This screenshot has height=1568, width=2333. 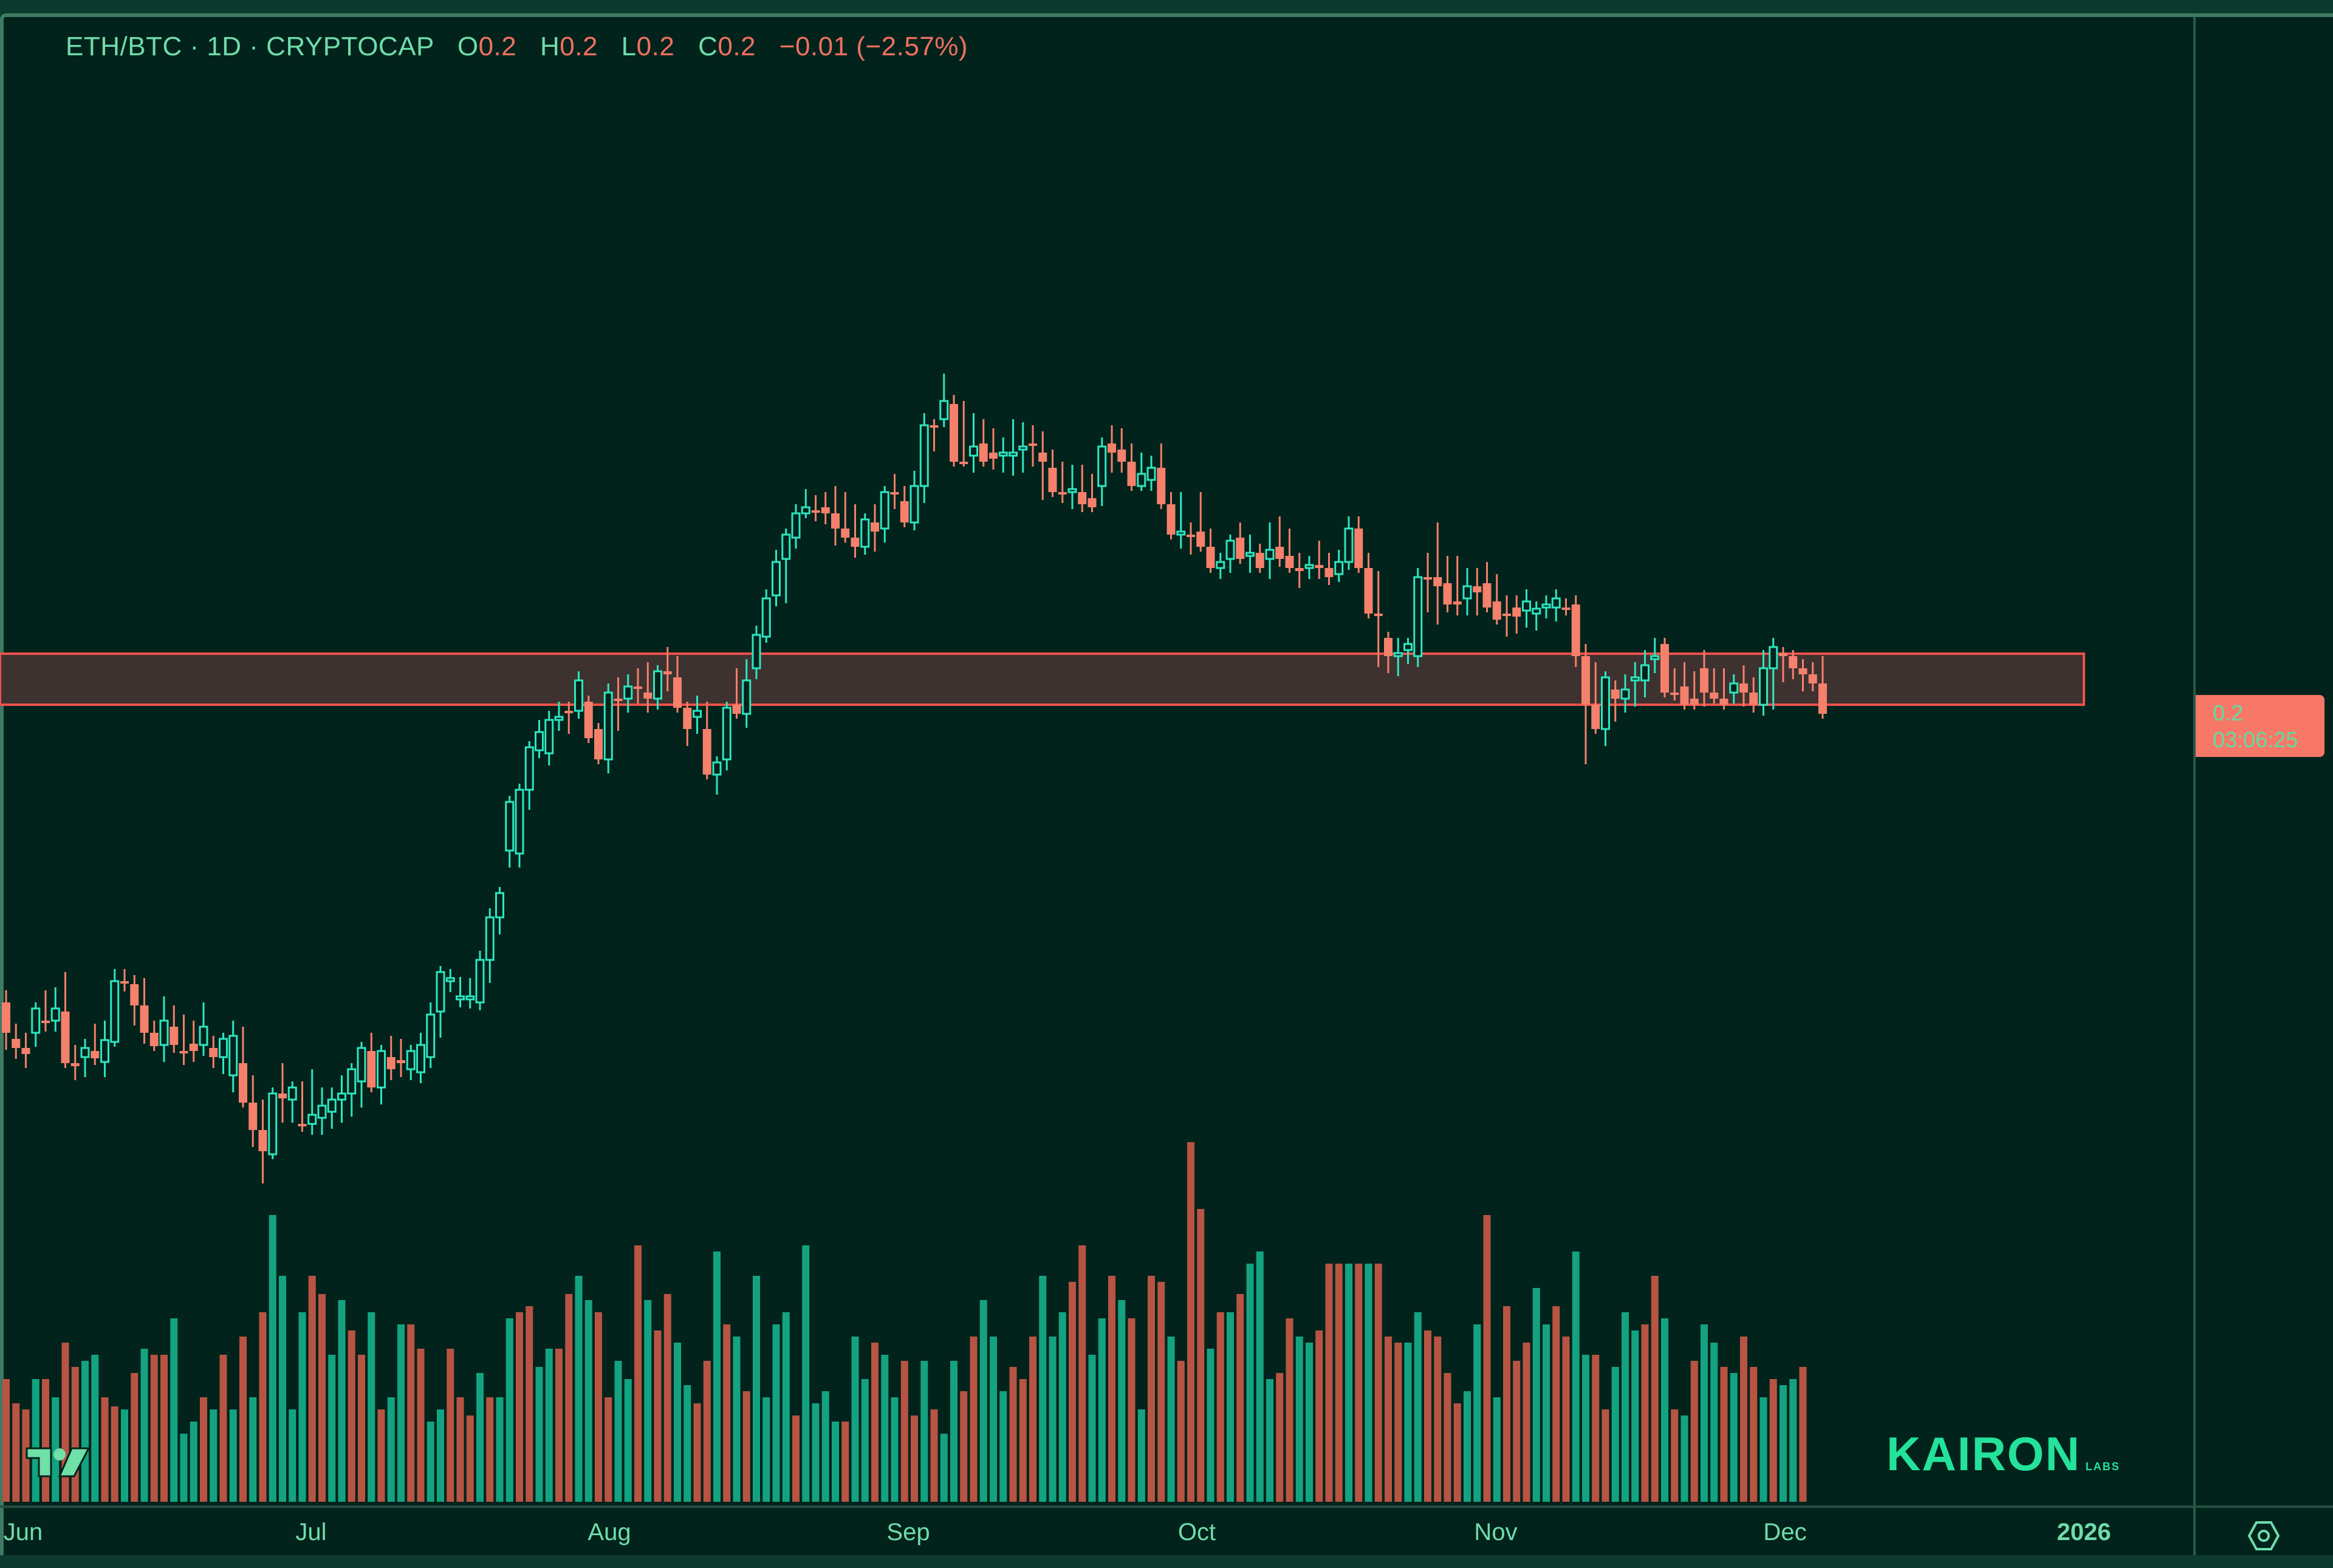 What do you see at coordinates (250, 47) in the screenshot?
I see `symbol-title: ETH/BTC · 1D · CRYPTOCAP` at bounding box center [250, 47].